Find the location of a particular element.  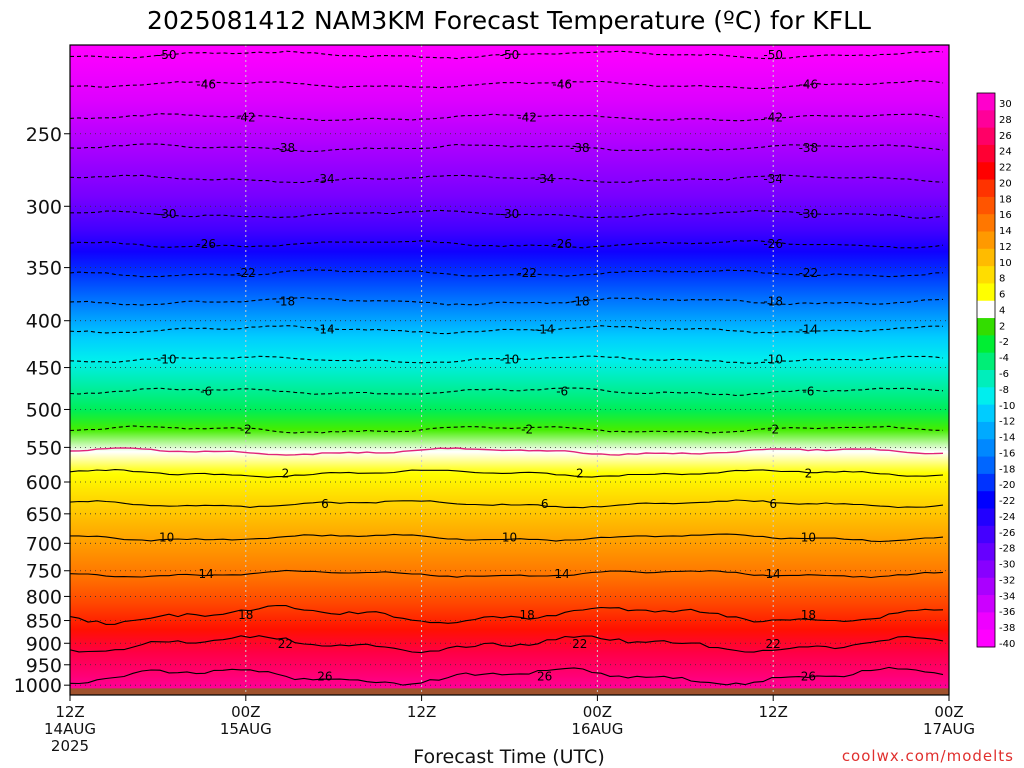

x-tick-label: 14AUG is located at coordinates (70, 729).